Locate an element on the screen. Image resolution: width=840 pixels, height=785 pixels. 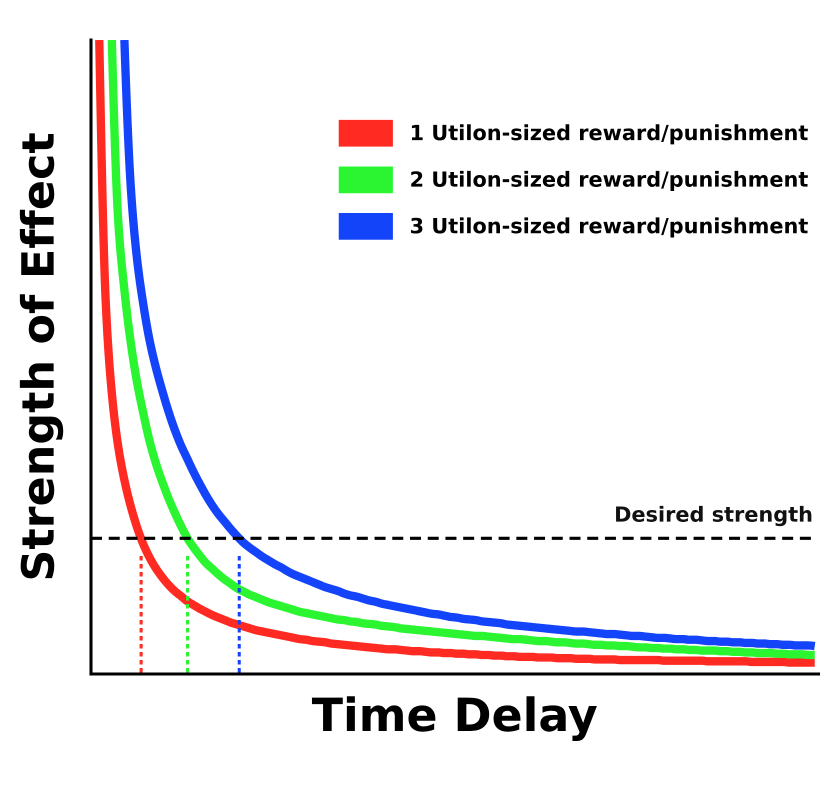
y-axis-title: Strength of Effect is located at coordinates (42, 355).